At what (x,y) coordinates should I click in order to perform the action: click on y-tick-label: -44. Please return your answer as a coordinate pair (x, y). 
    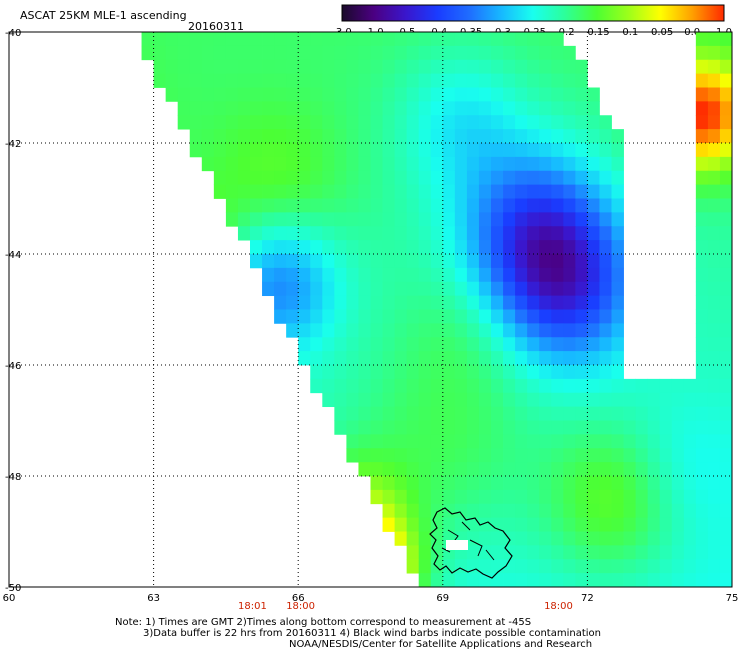
    Looking at the image, I should click on (13, 255).